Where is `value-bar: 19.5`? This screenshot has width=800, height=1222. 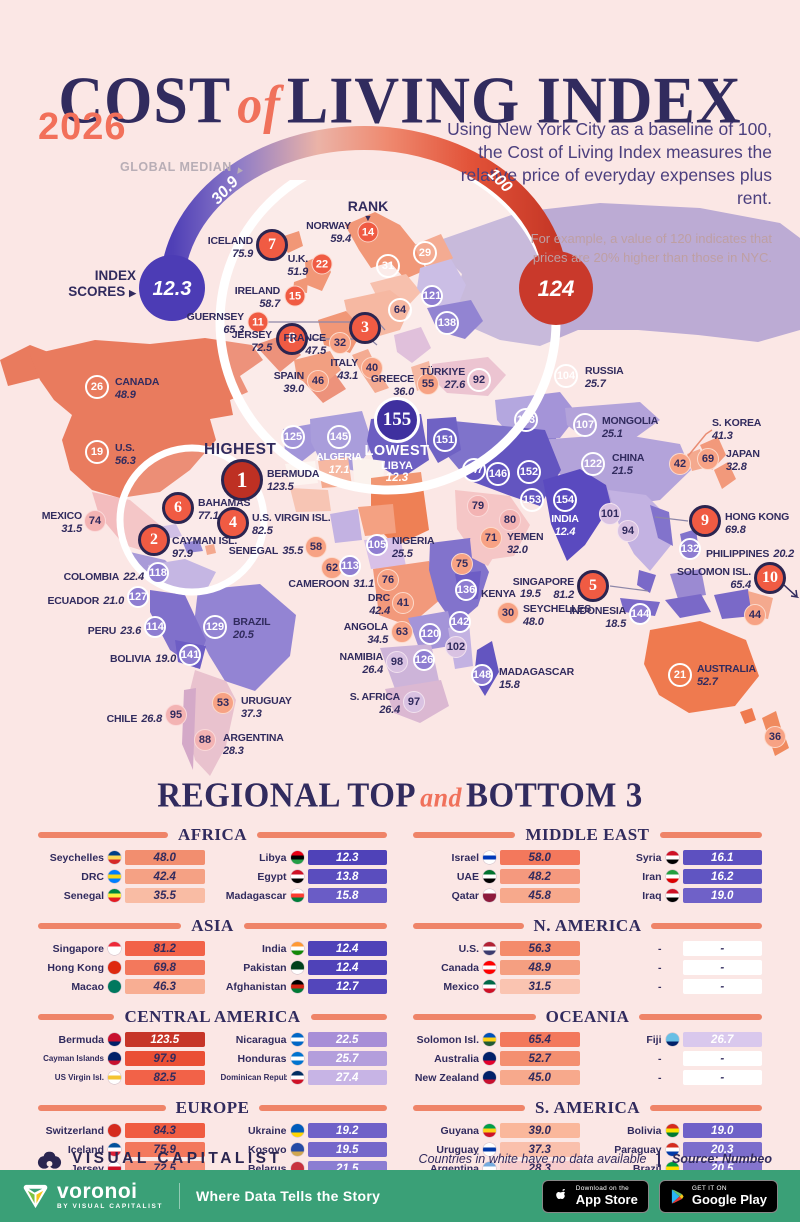
value-bar: 19.5 is located at coordinates (347, 1149).